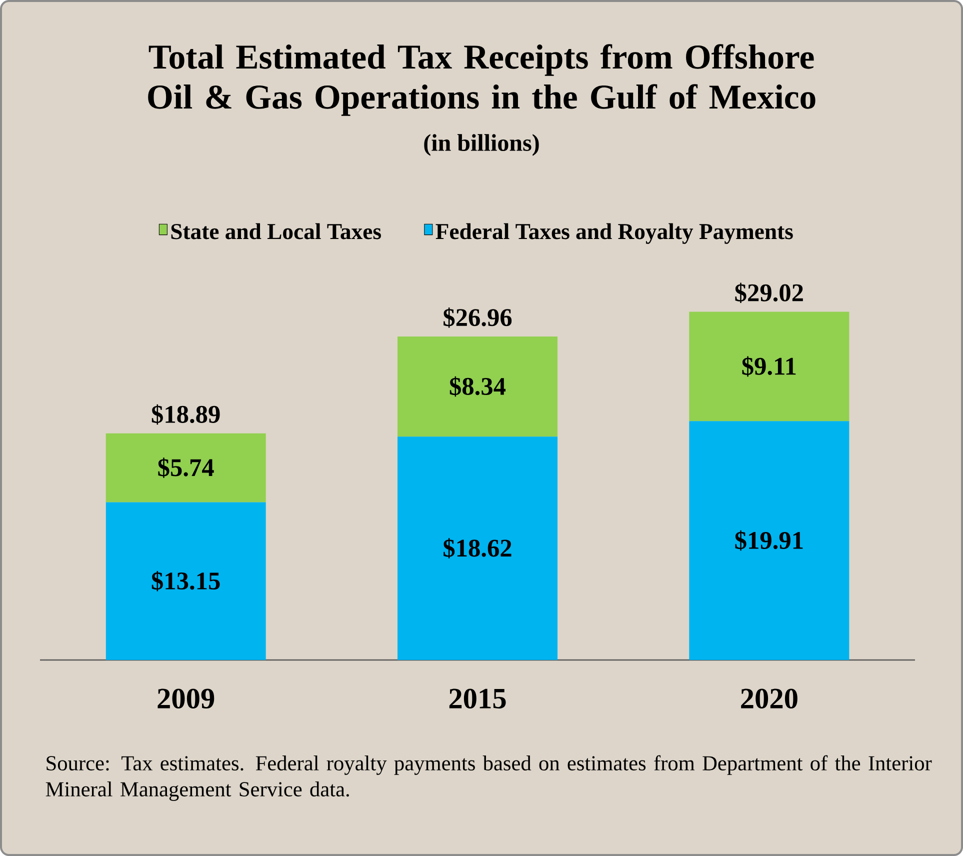 The width and height of the screenshot is (963, 856). What do you see at coordinates (769, 293) in the screenshot?
I see `total-label: $29.02` at bounding box center [769, 293].